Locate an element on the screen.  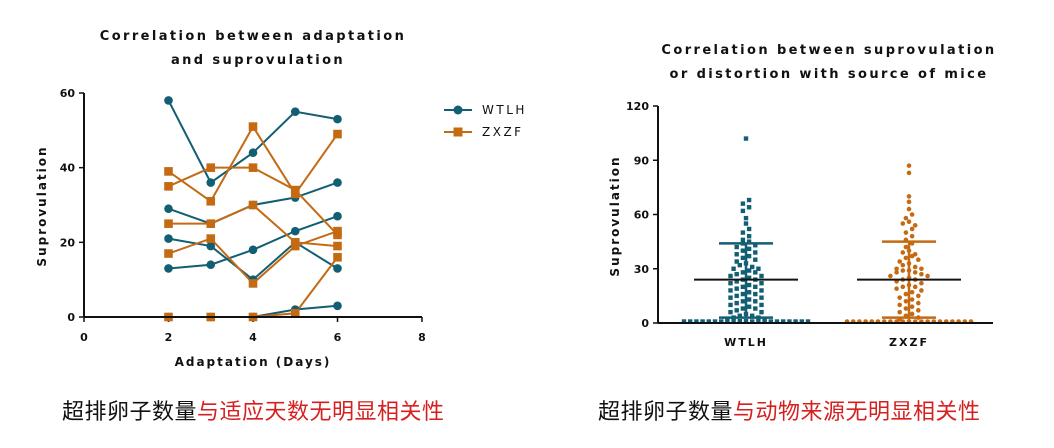
right-y-tick-label: 120 is located at coordinates (637, 106).